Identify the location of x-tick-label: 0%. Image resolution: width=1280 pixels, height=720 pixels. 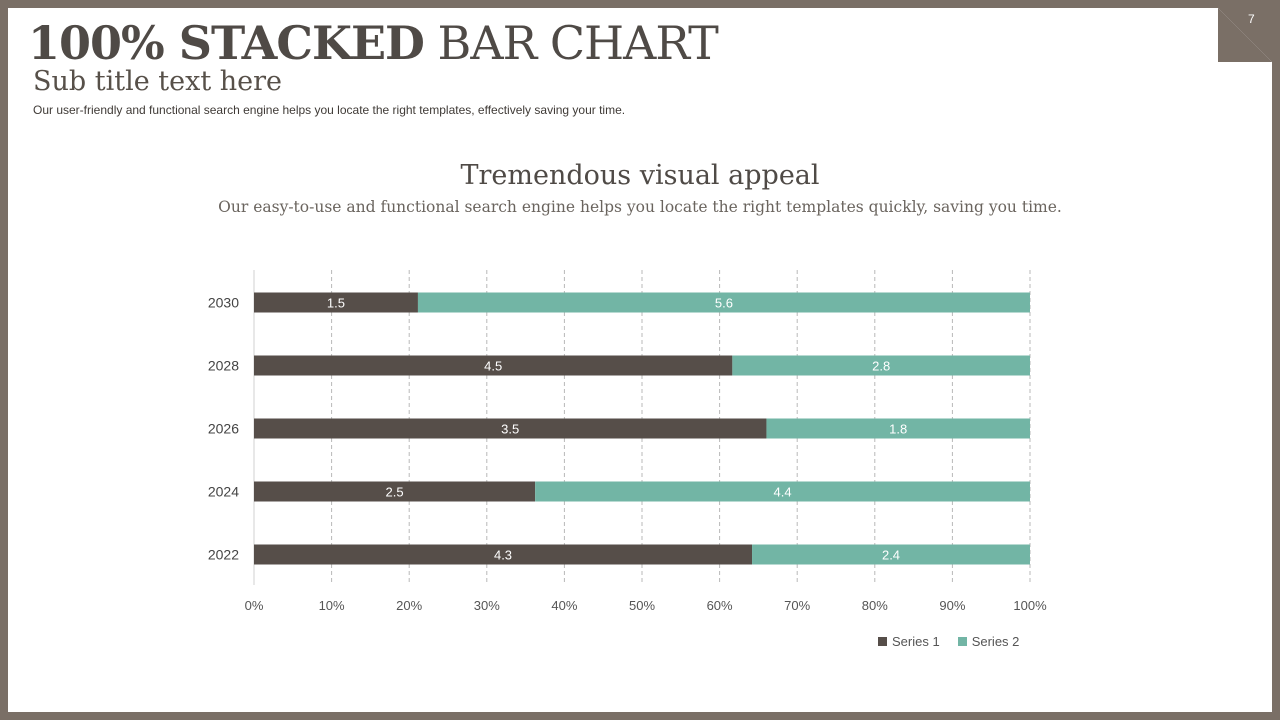
(254, 605).